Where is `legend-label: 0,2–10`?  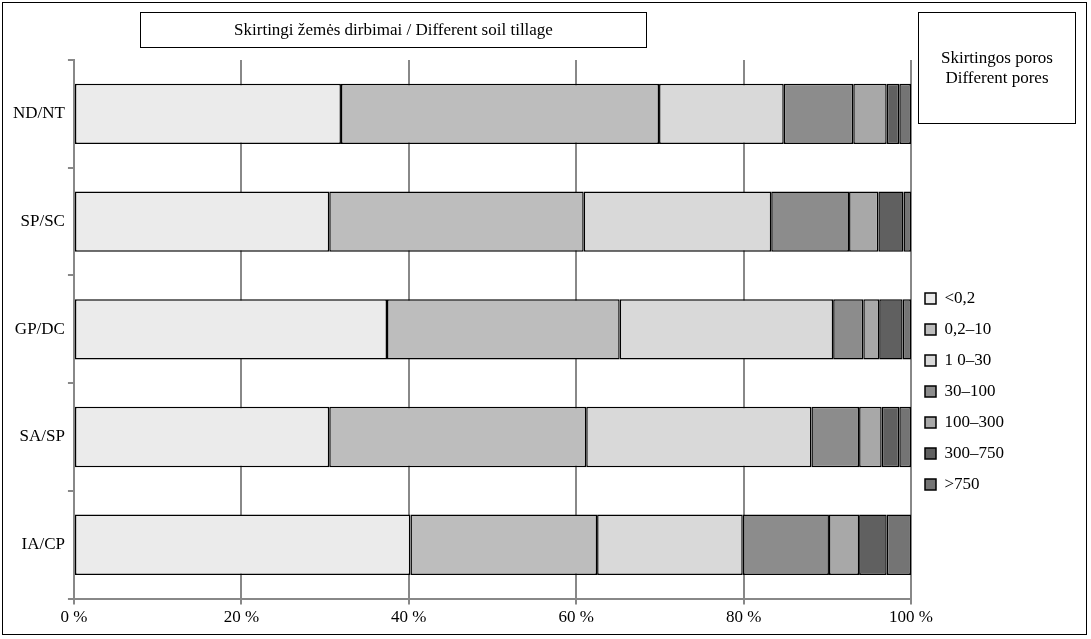 legend-label: 0,2–10 is located at coordinates (968, 328).